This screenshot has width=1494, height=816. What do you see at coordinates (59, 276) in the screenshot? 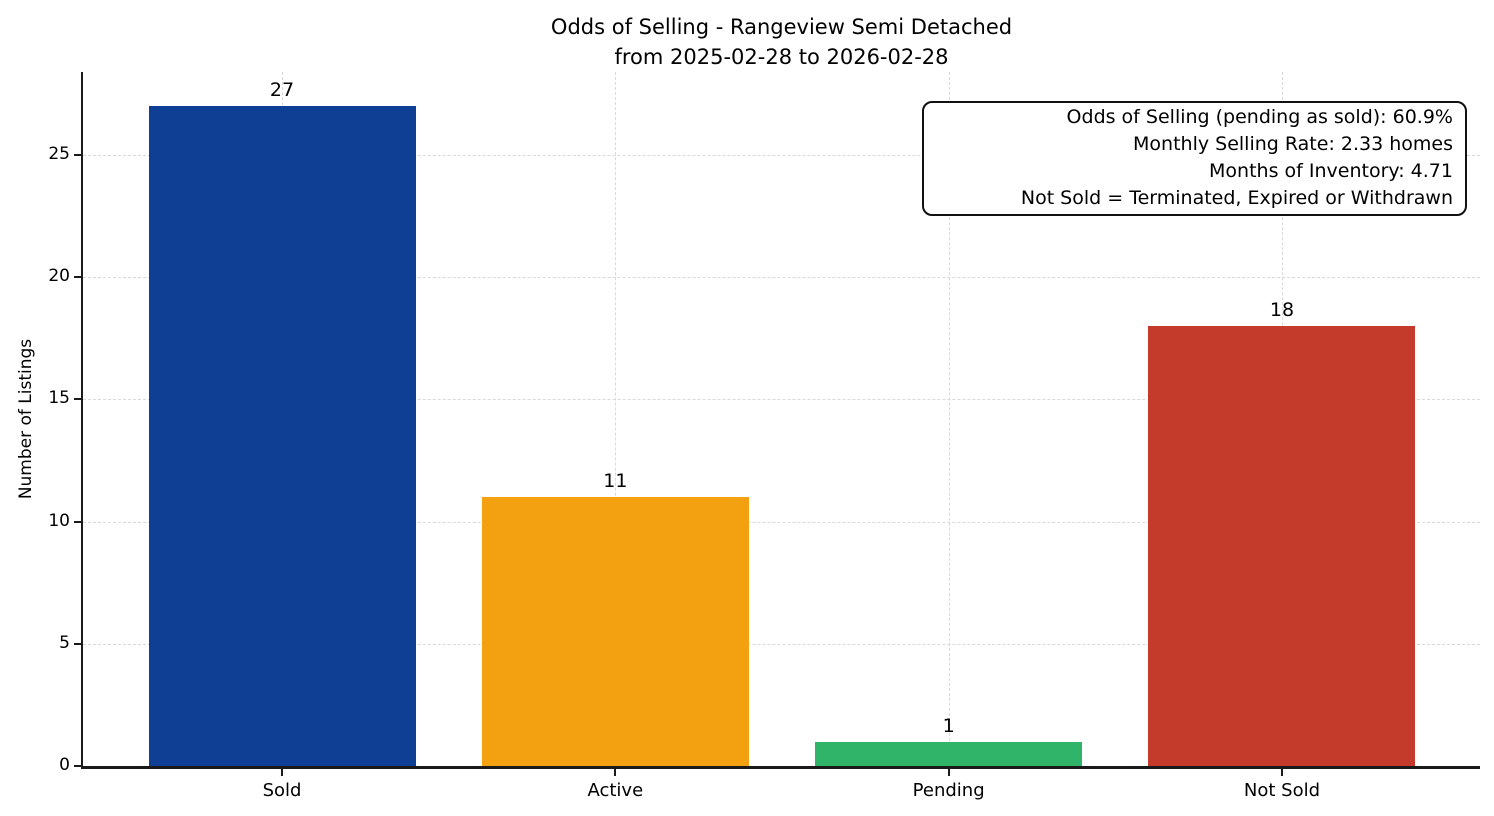
I see `y-tick-label: 20` at bounding box center [59, 276].